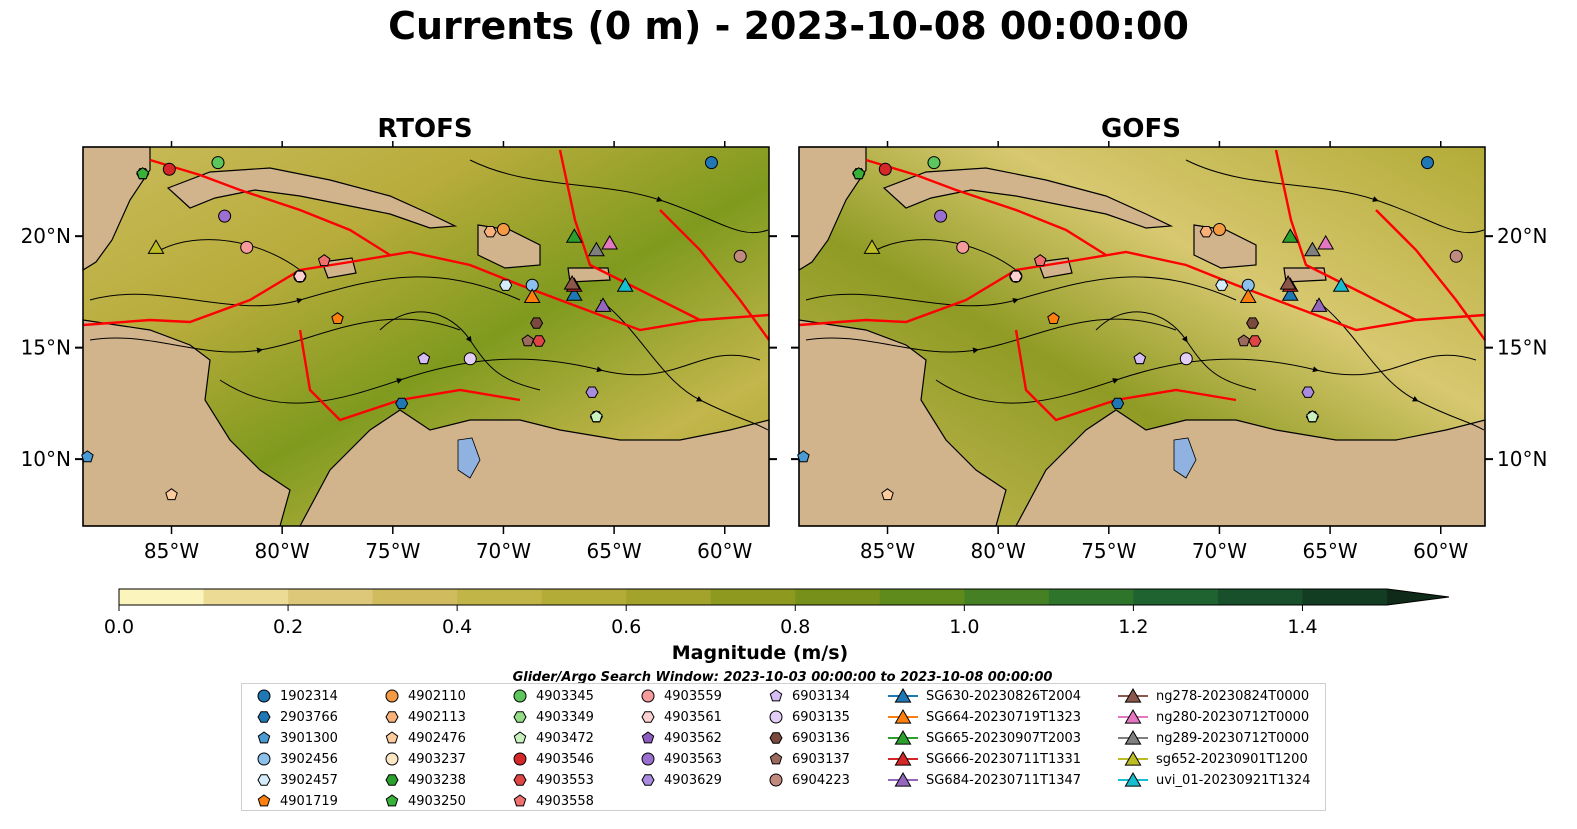  I want to click on lon-tick-label: 85°W, so click(887, 551).